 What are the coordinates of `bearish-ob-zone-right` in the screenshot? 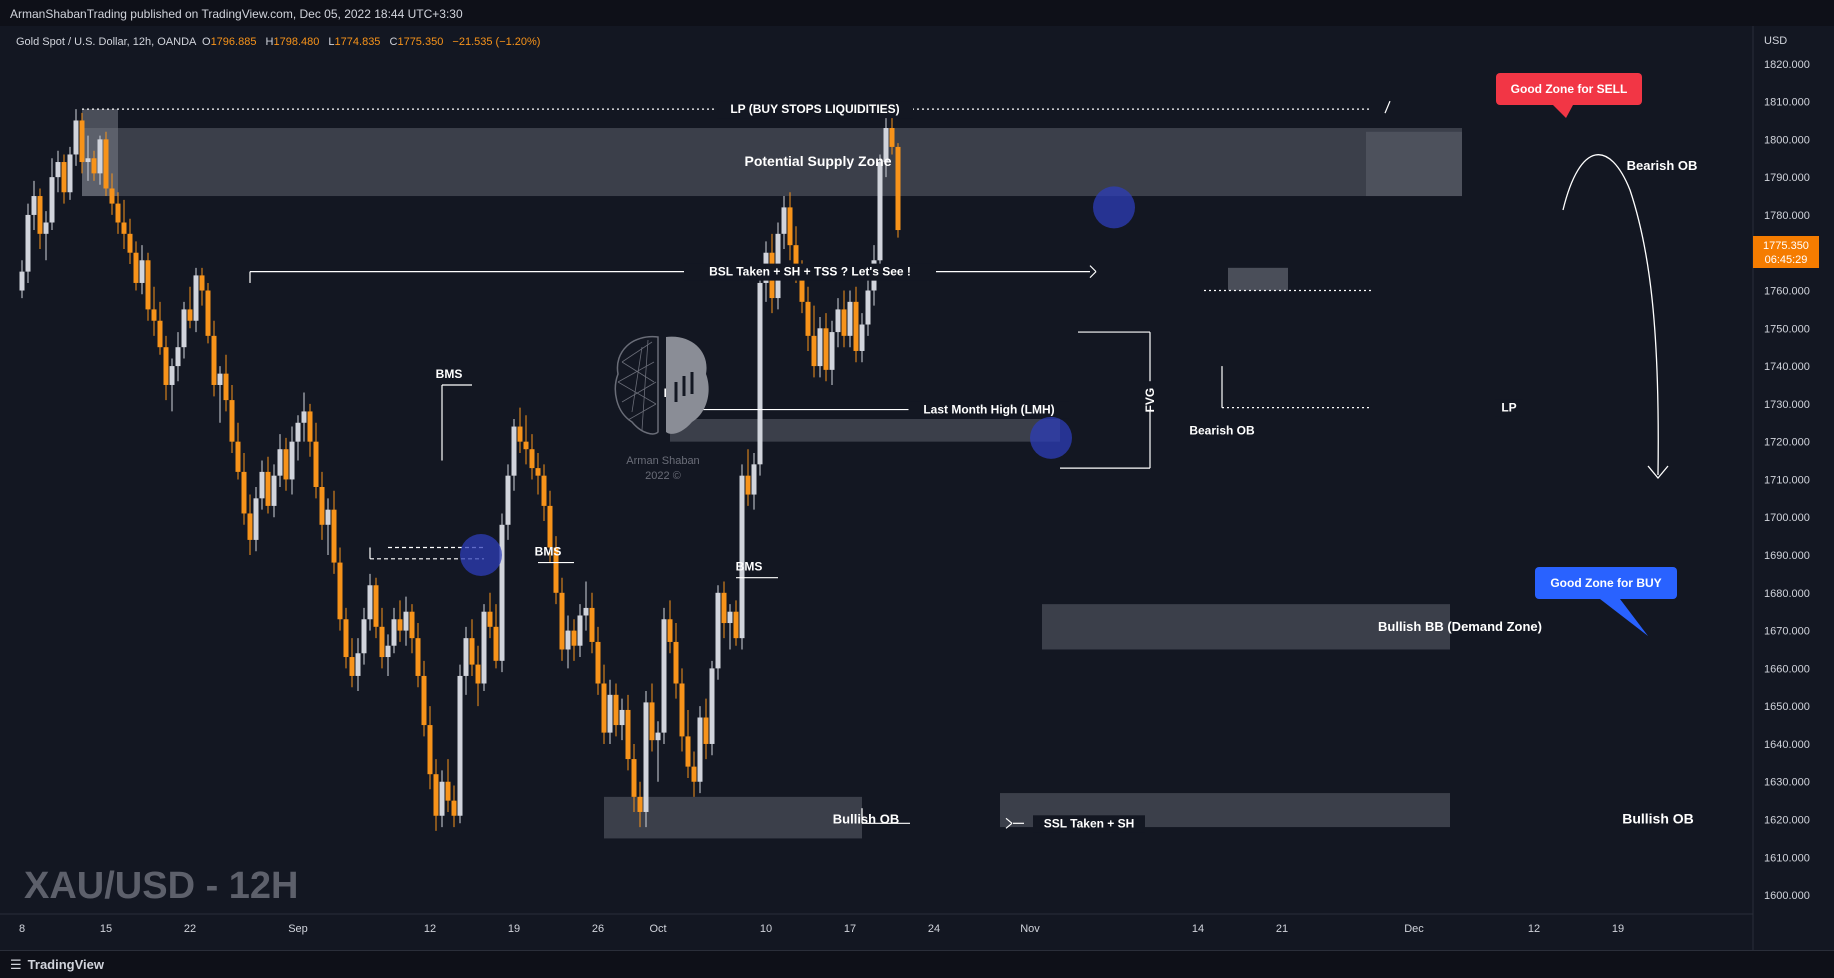 It's located at (1414, 164).